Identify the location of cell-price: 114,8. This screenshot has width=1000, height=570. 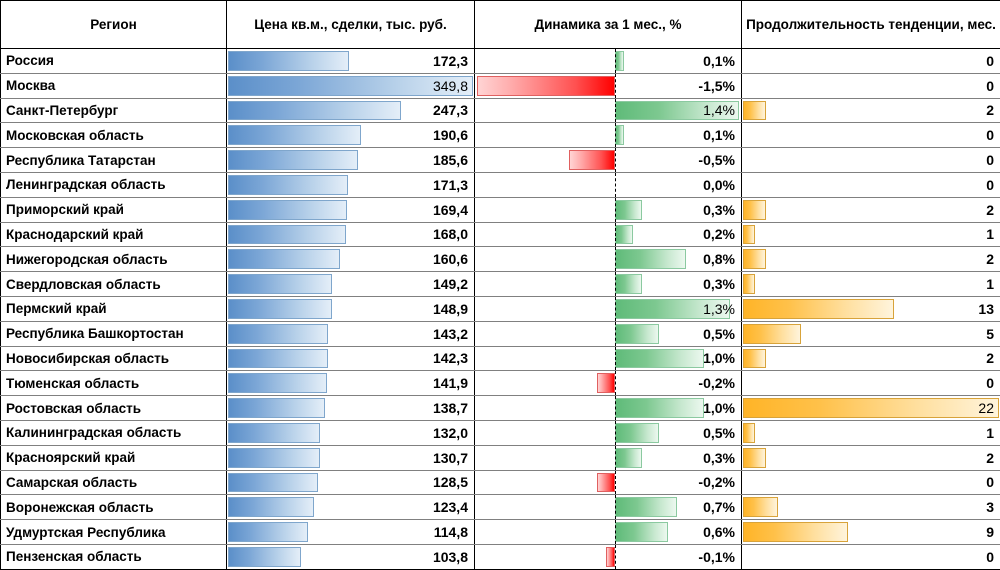
(351, 532).